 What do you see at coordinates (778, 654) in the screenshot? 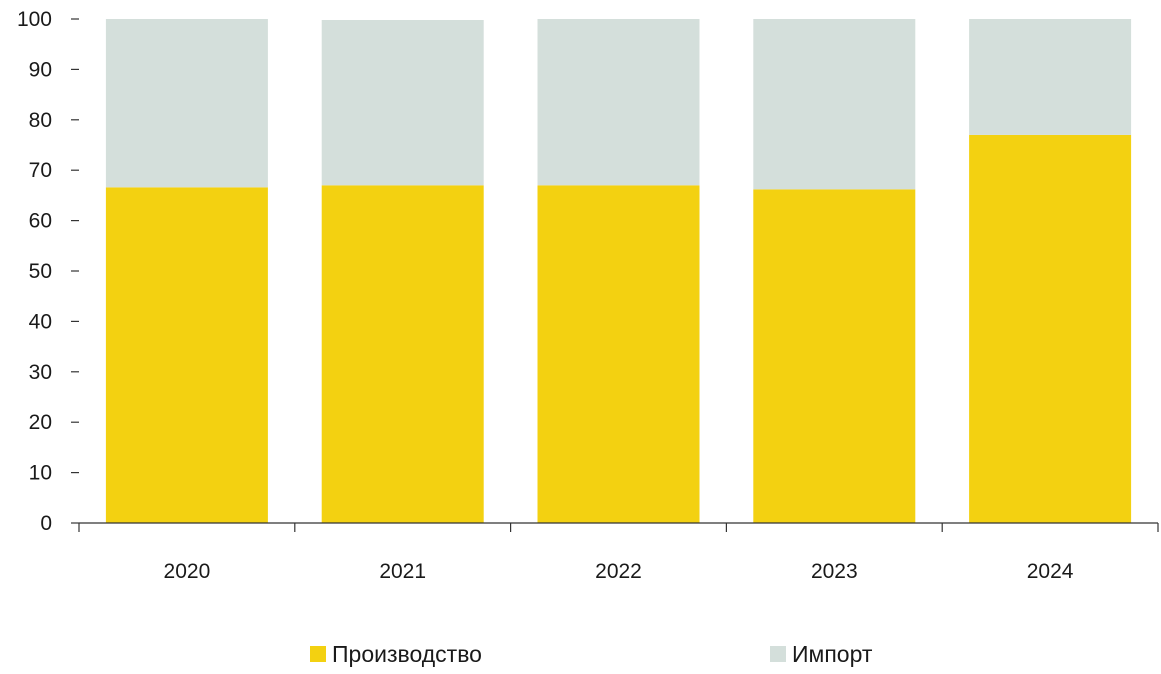
I see `legend-swatch-import` at bounding box center [778, 654].